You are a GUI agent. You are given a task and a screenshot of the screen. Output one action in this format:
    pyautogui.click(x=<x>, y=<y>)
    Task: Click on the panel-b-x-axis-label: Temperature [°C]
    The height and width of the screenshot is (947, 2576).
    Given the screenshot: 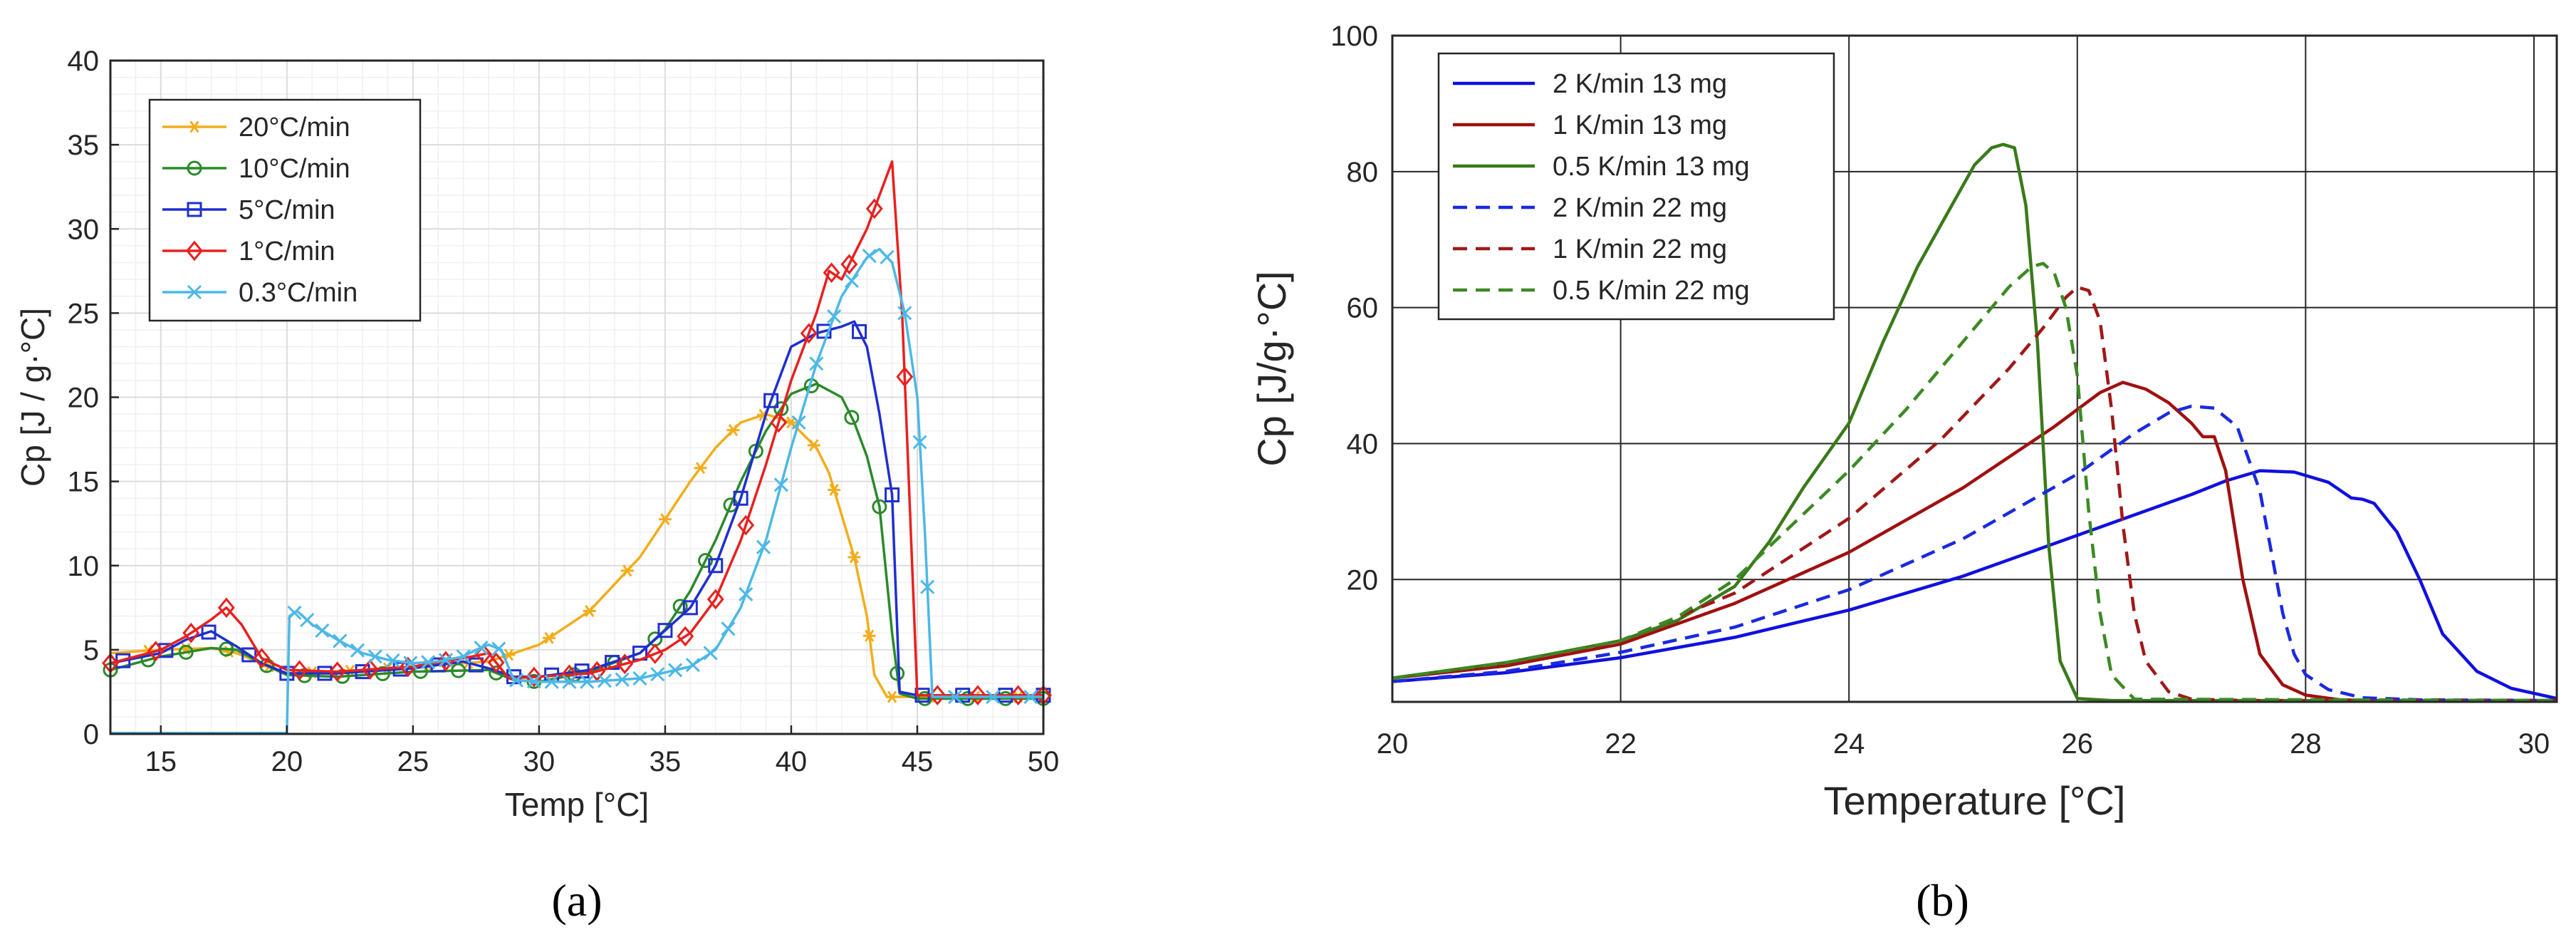 What is the action you would take?
    pyautogui.click(x=1975, y=800)
    